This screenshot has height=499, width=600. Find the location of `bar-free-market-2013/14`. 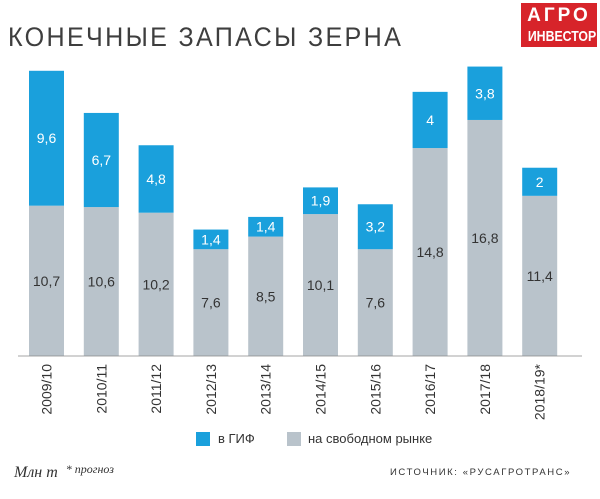

bar-free-market-2013/14 is located at coordinates (266, 296).